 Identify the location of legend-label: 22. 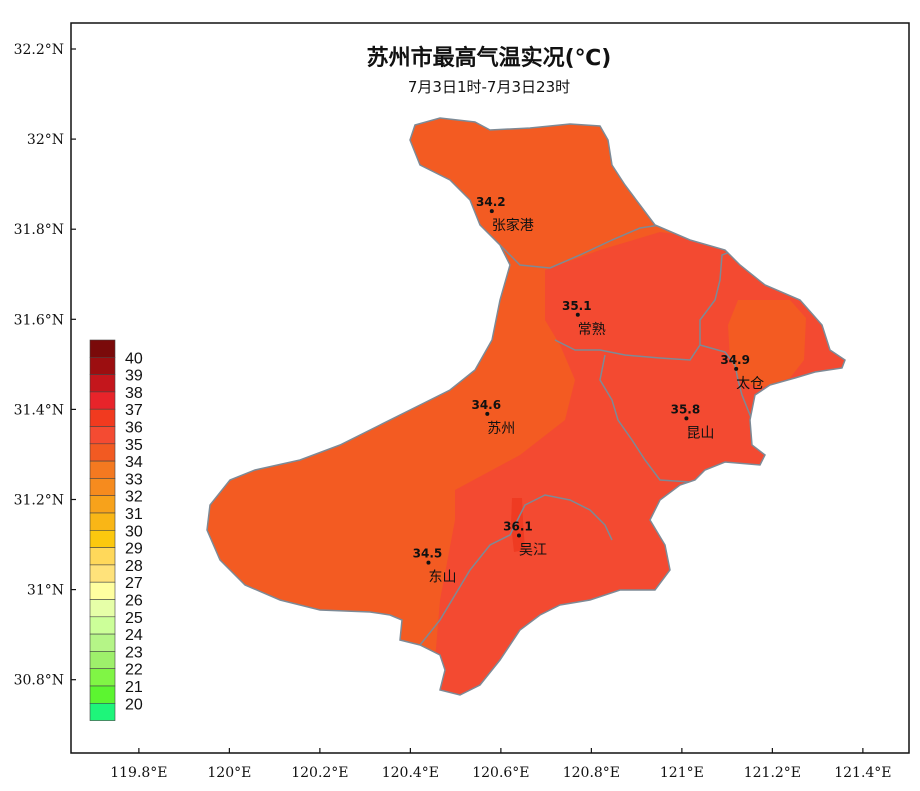
(134, 670).